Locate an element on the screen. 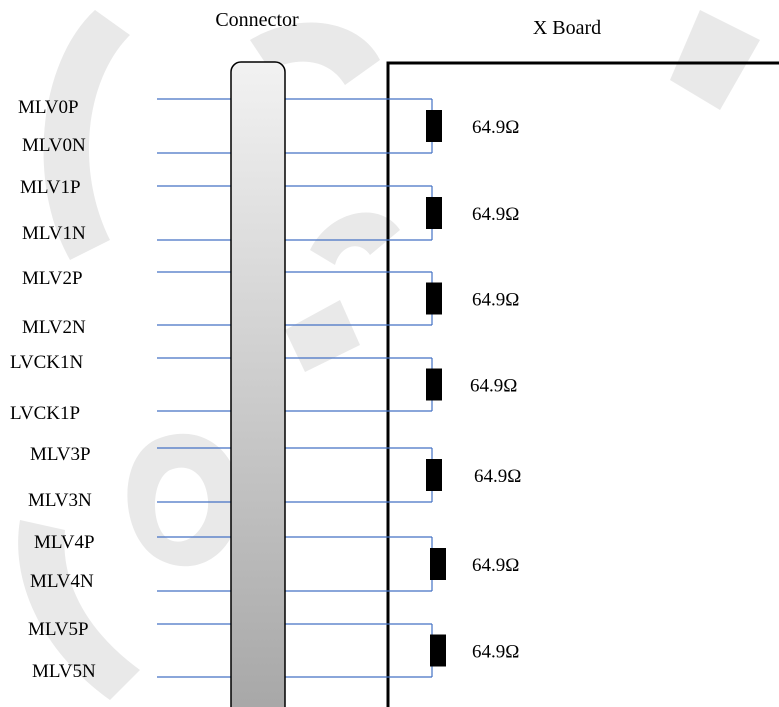 This screenshot has height=707, width=779. signal-label: MLV5N is located at coordinates (64, 671).